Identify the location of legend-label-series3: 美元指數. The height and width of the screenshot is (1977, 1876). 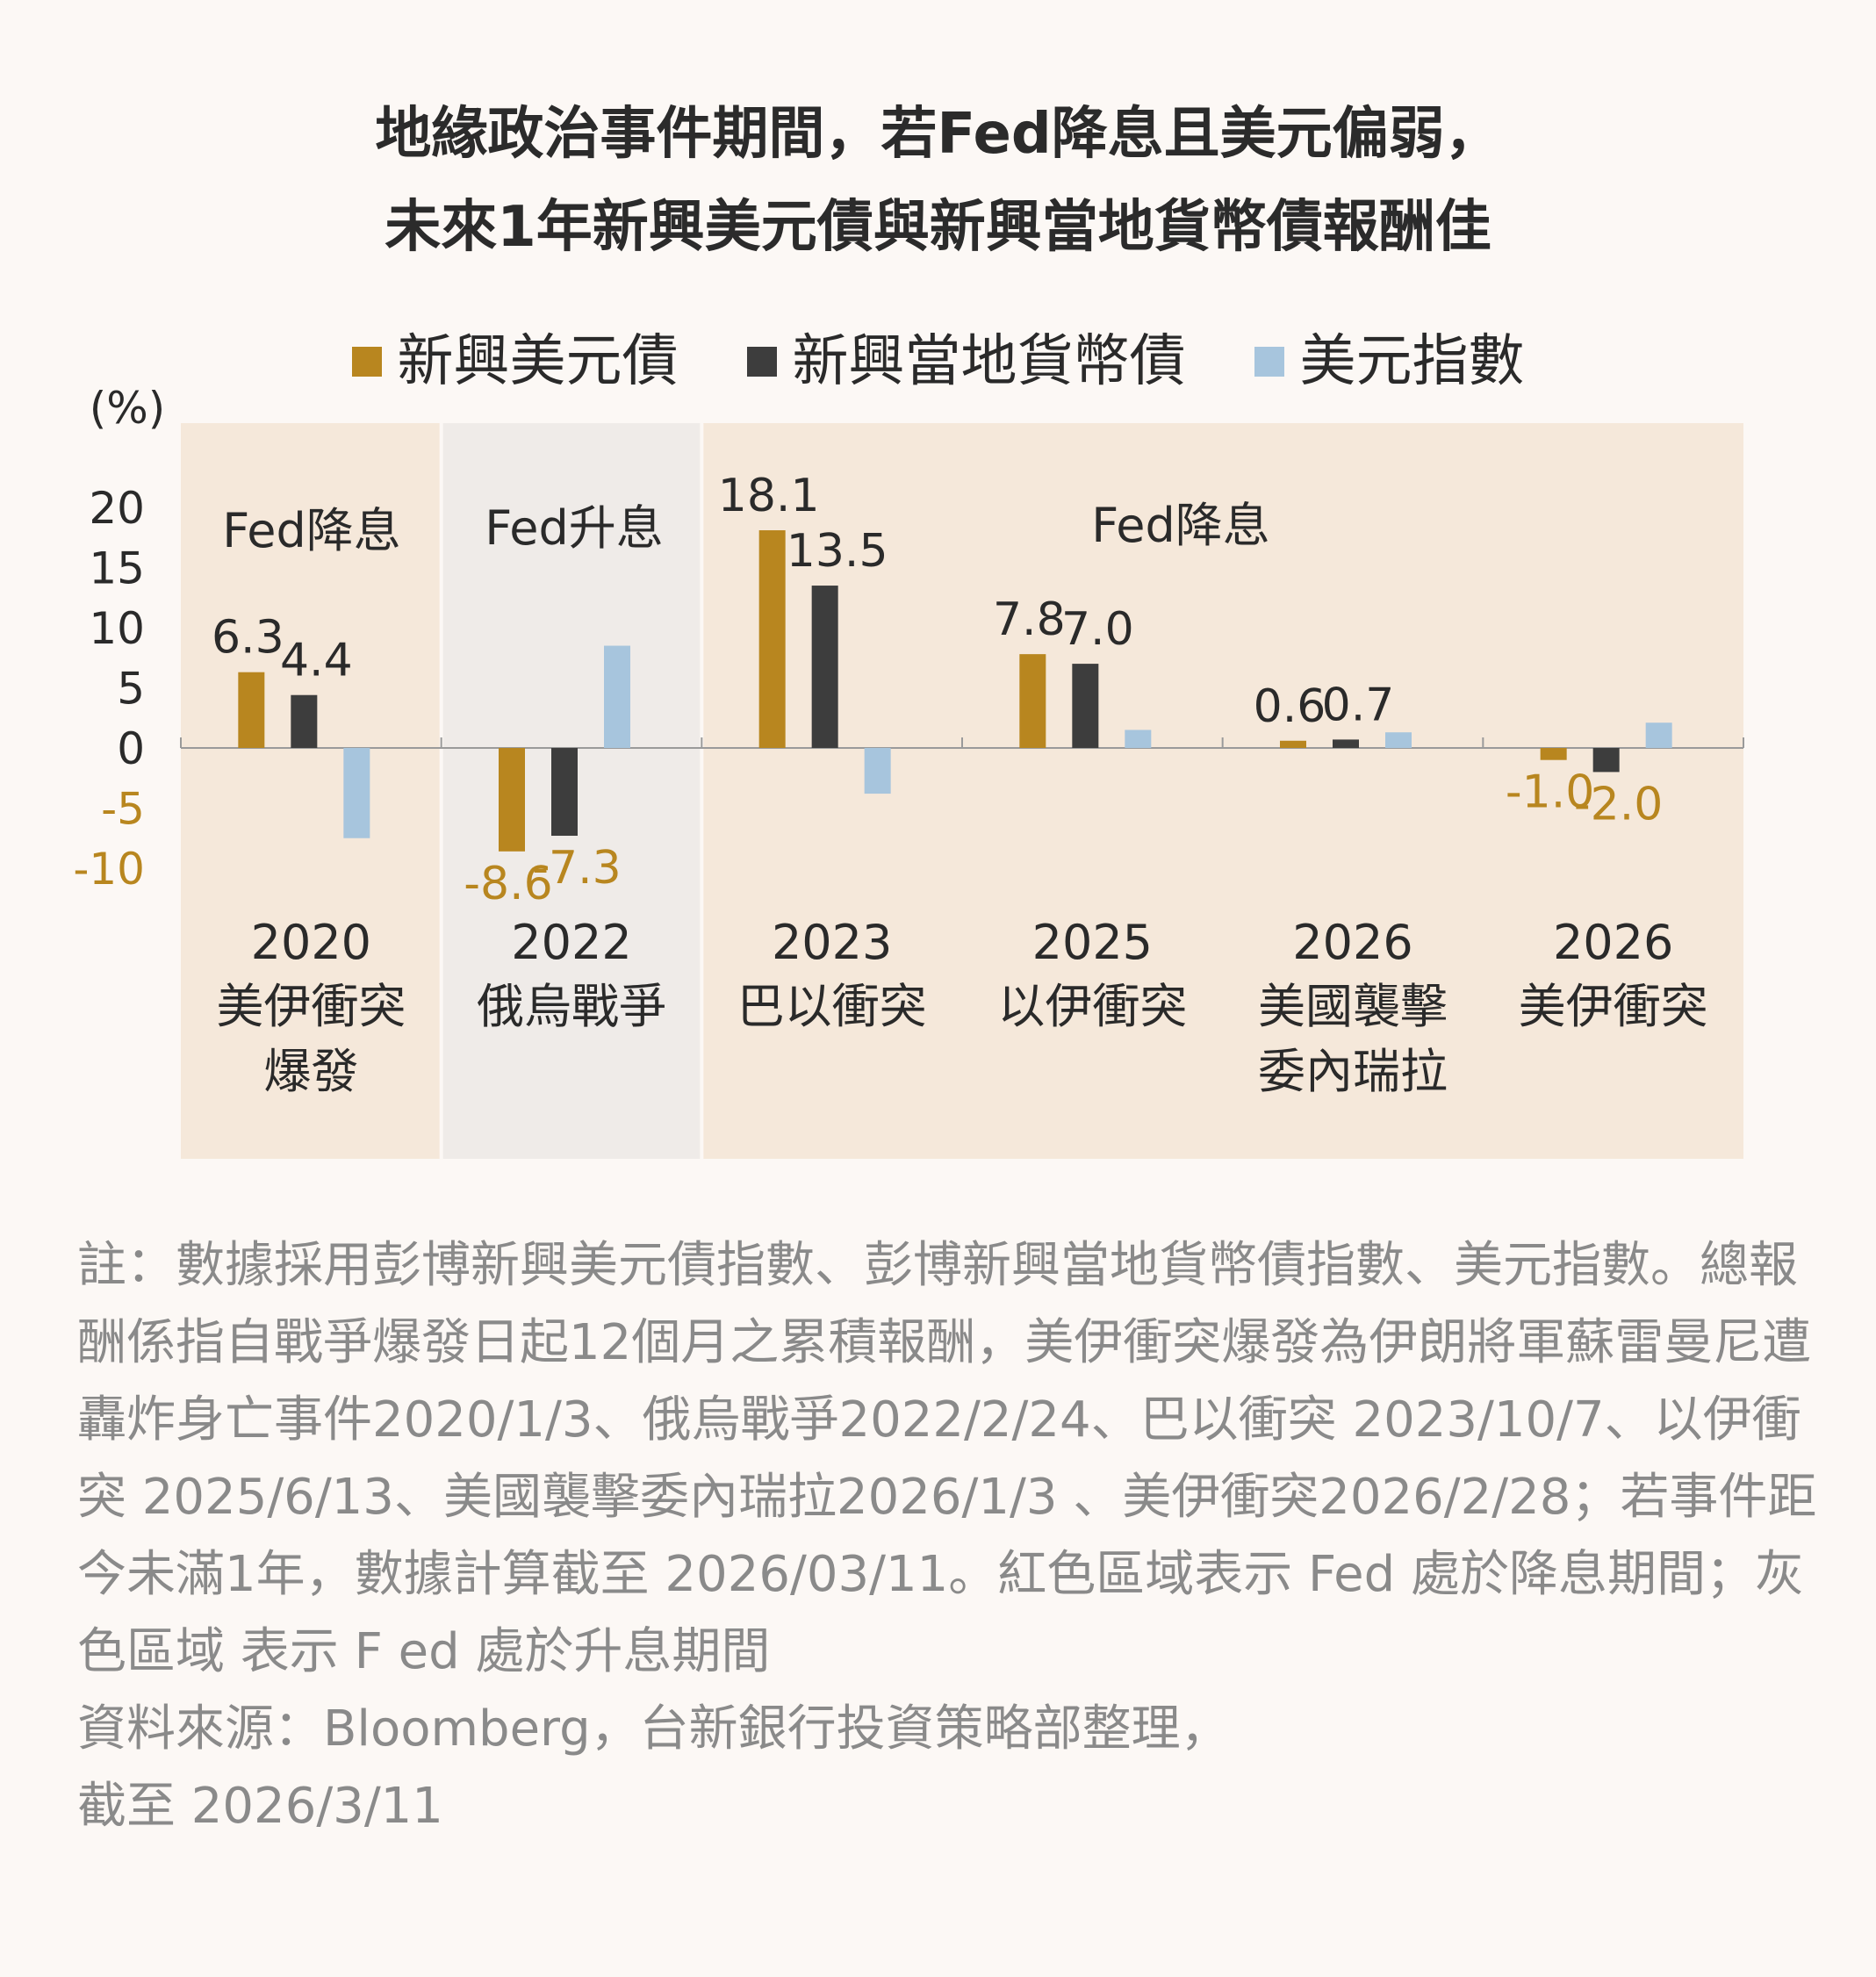
(1412, 361).